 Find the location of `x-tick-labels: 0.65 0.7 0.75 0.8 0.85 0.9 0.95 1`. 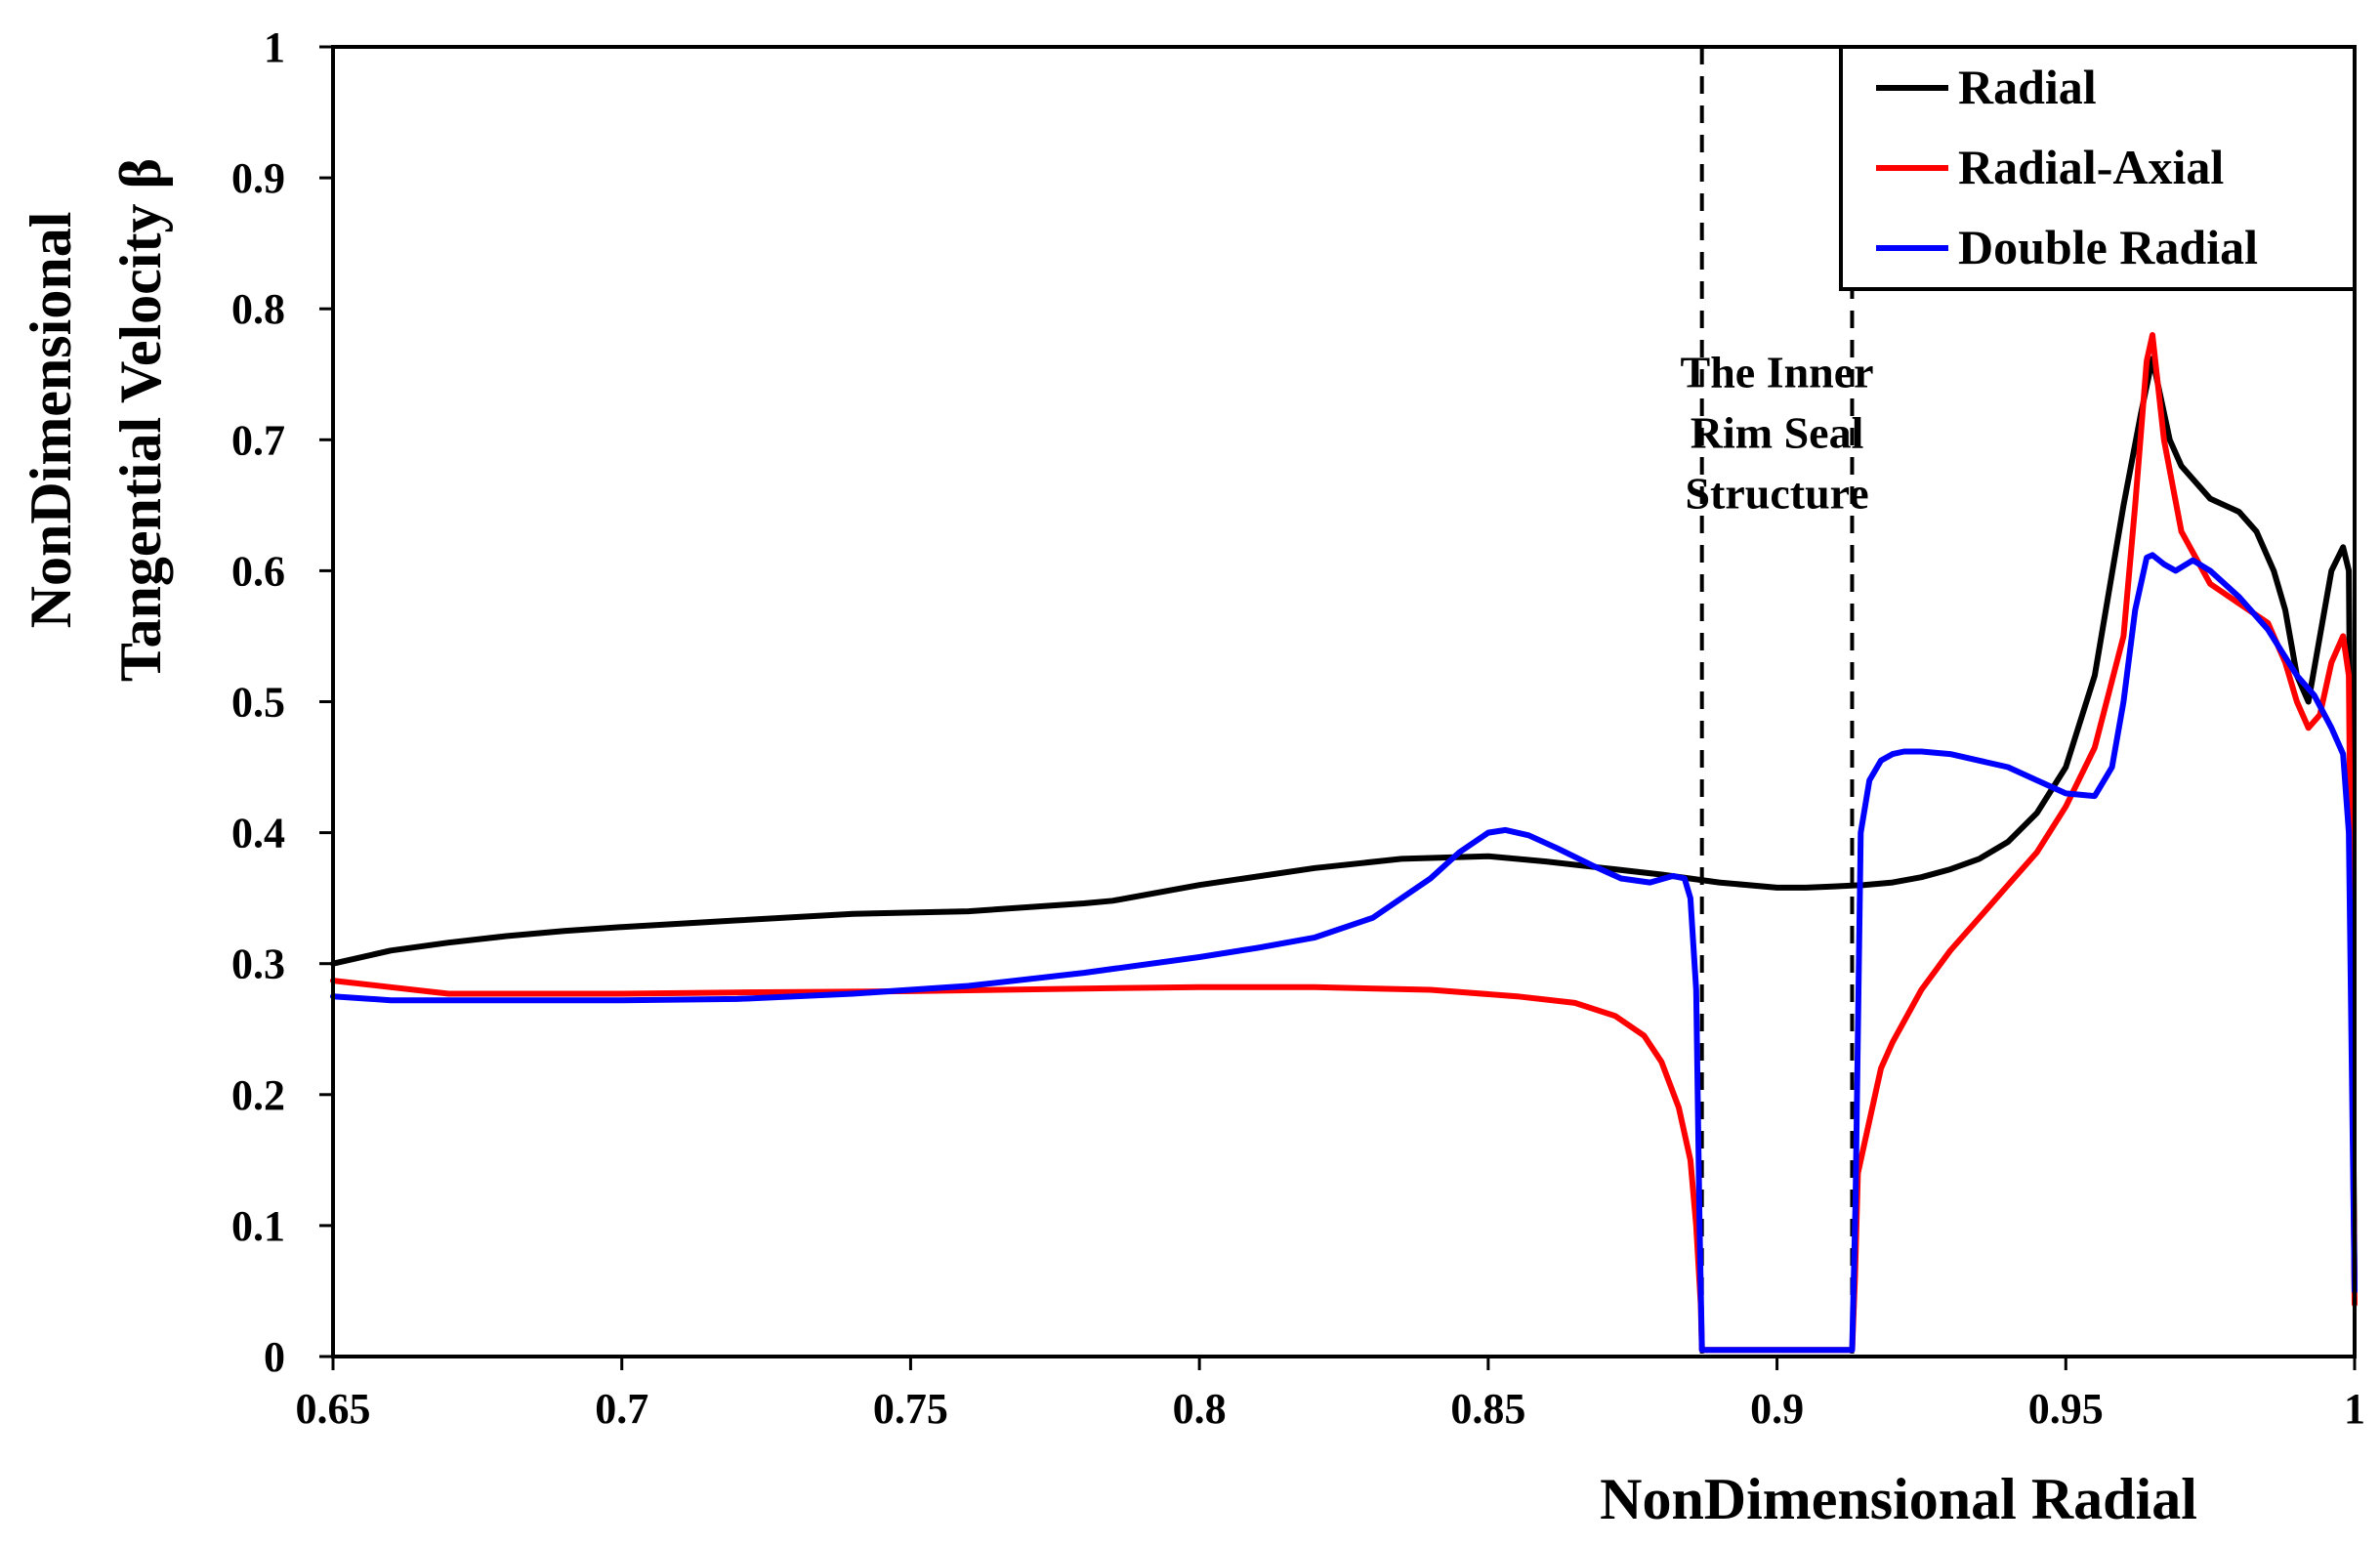

x-tick-labels: 0.65 0.7 0.75 0.8 0.85 0.9 0.95 1 is located at coordinates (1331, 1409).